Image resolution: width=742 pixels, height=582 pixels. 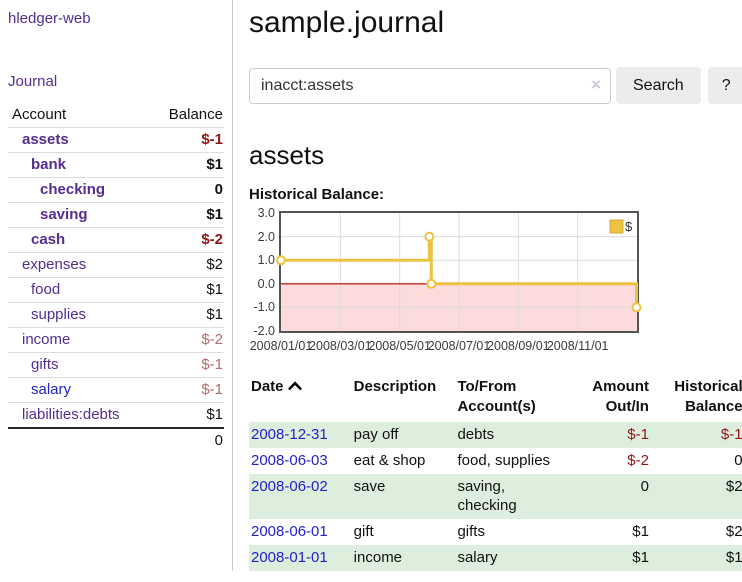 What do you see at coordinates (638, 434) in the screenshot?
I see `register-amount: $-1` at bounding box center [638, 434].